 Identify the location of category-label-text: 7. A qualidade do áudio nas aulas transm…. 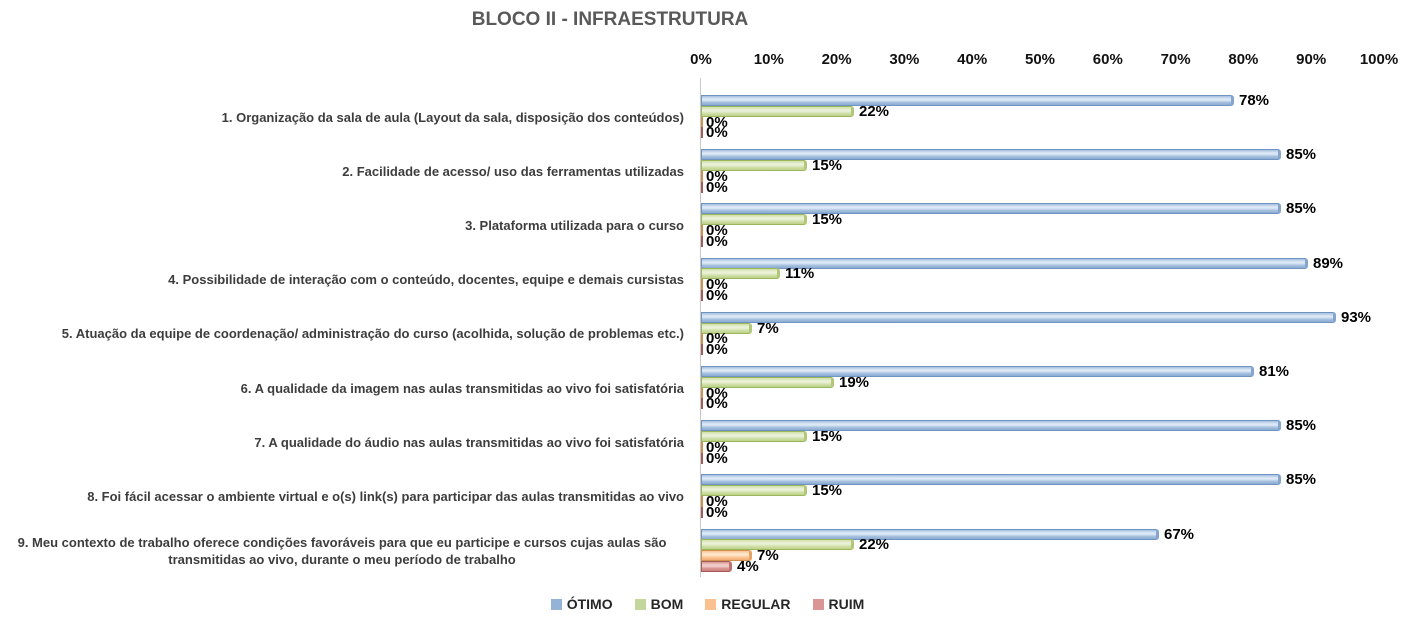
(469, 442).